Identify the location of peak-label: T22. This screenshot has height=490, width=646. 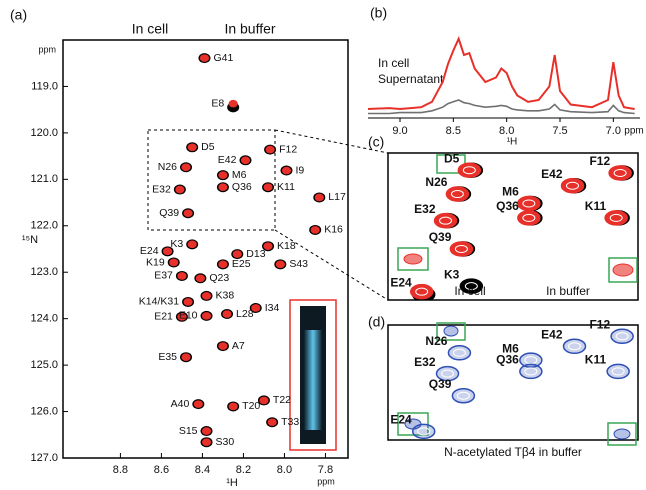
(282, 400).